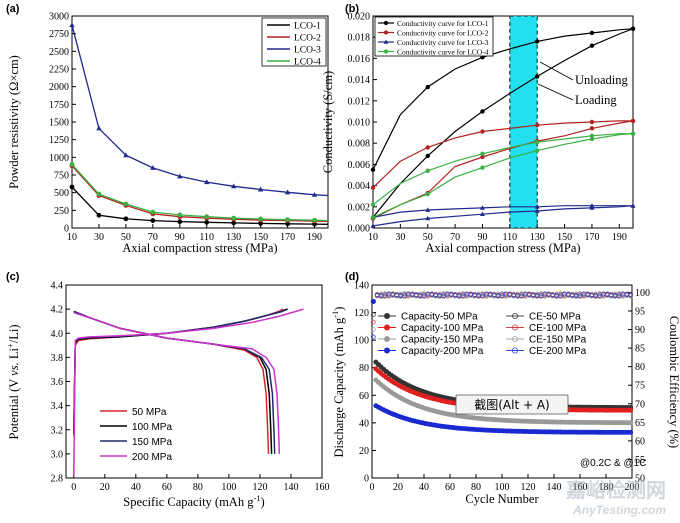 This screenshot has width=680, height=523. Describe the element at coordinates (149, 412) in the screenshot. I see `panel-c-legend-label: 50 MPa` at that location.